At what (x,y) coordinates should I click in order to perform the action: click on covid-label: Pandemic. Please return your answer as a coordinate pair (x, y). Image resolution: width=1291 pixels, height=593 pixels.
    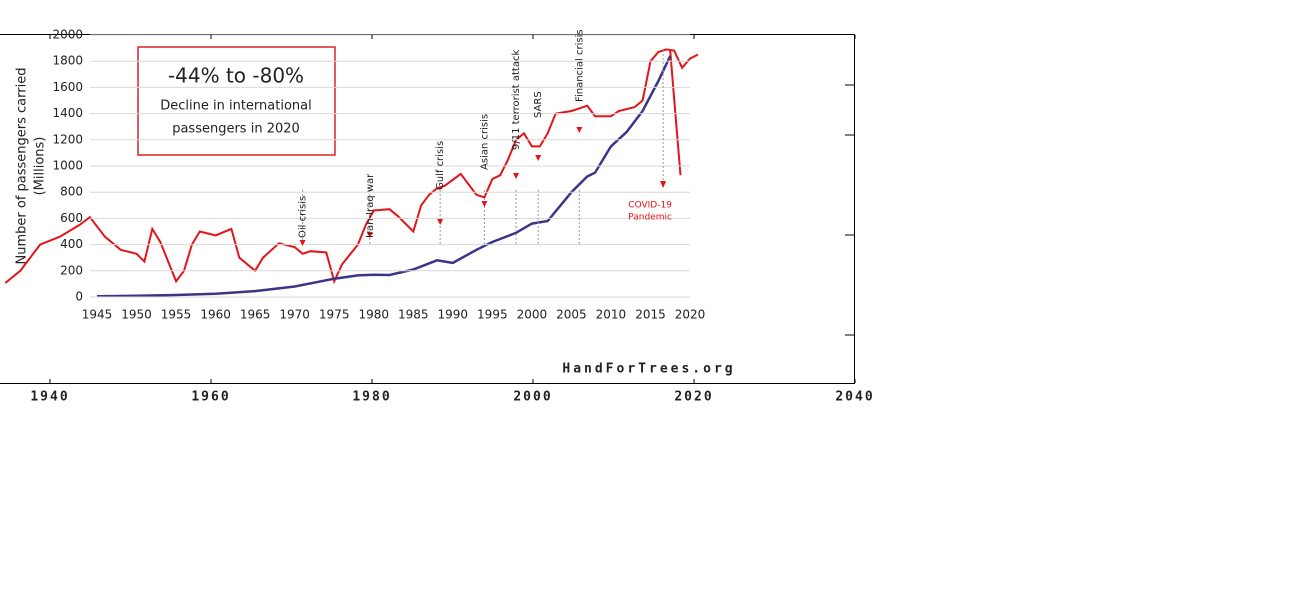
    Looking at the image, I should click on (650, 218).